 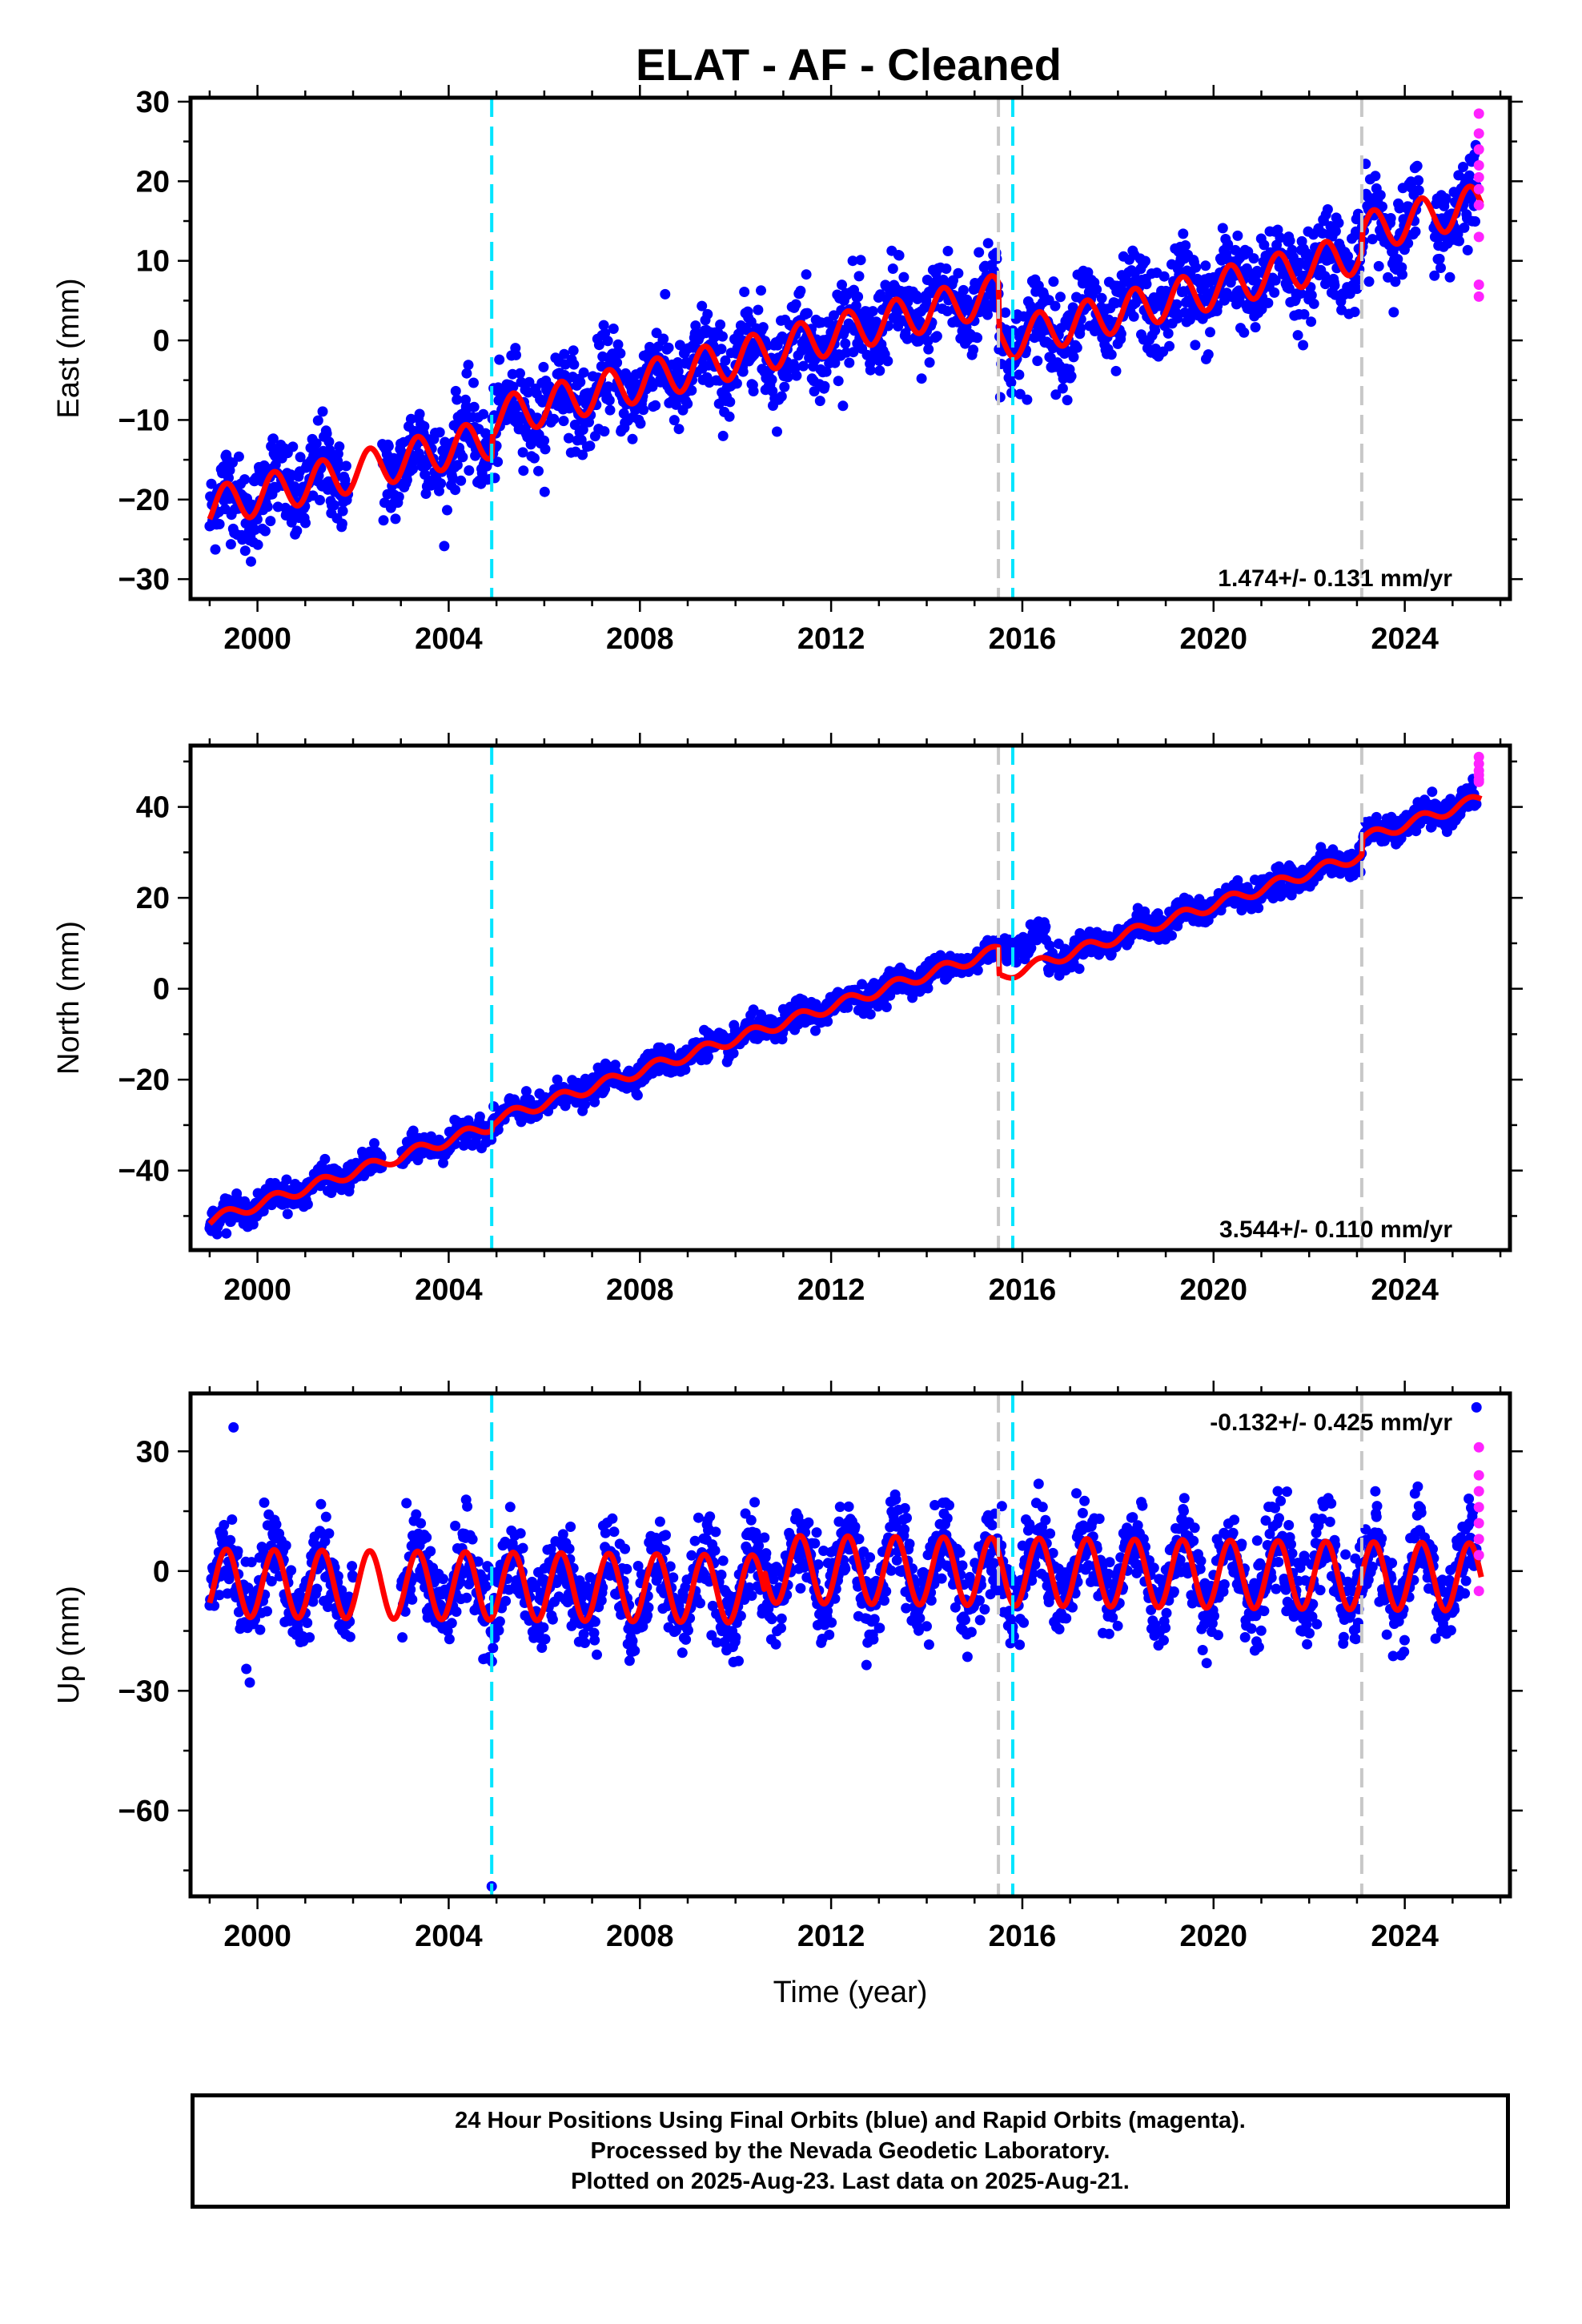 What do you see at coordinates (1023, 639) in the screenshot?
I see `x-tick-label: 2016` at bounding box center [1023, 639].